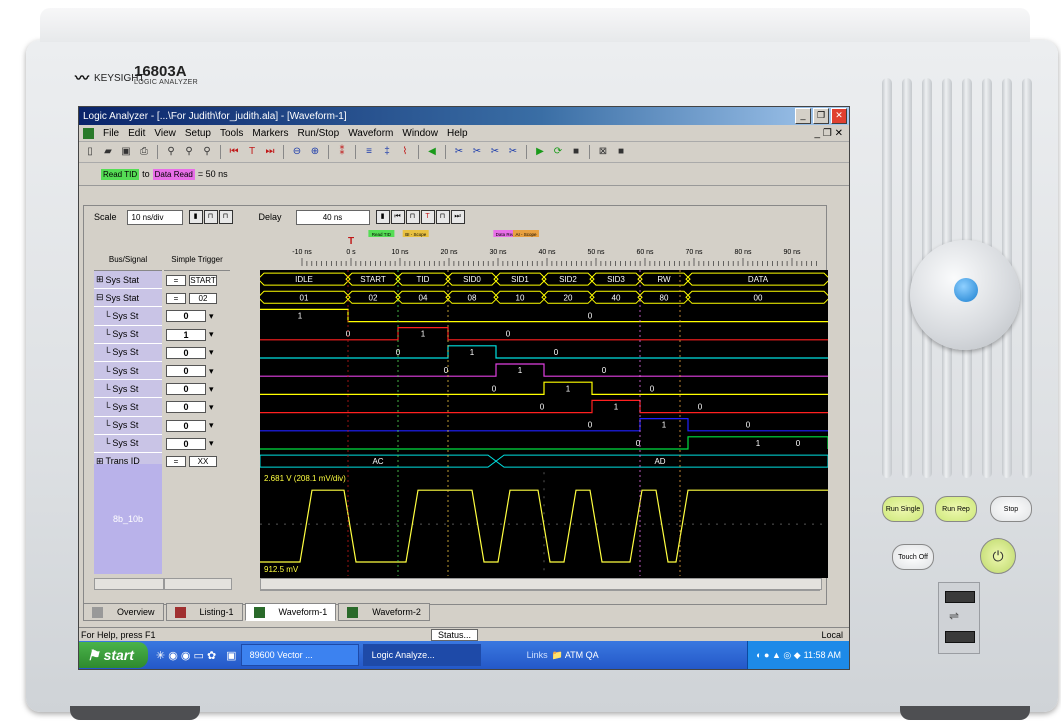 The image size is (1061, 721). Describe the element at coordinates (420, 133) in the screenshot. I see `menu-window: Window` at that location.